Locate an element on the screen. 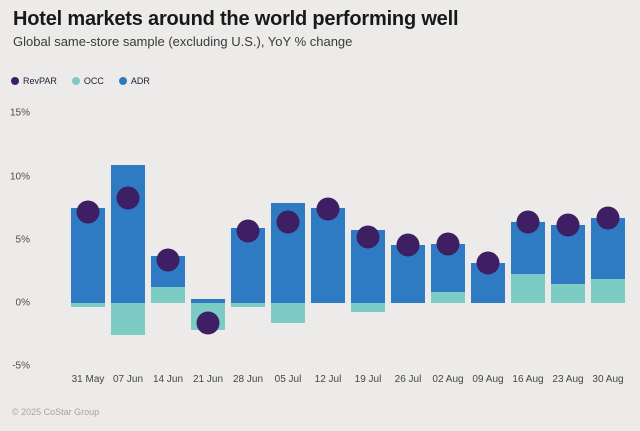 This screenshot has width=640, height=431. x-axis-label: 05 Jul is located at coordinates (288, 379).